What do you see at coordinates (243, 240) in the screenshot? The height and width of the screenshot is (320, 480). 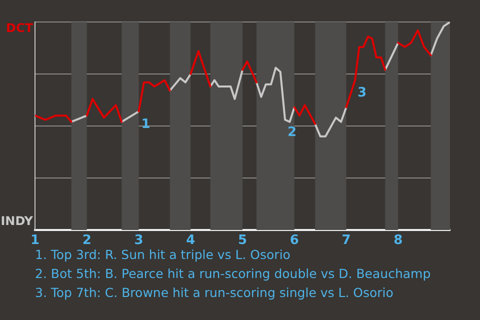 I see `x-tick-label: 5` at bounding box center [243, 240].